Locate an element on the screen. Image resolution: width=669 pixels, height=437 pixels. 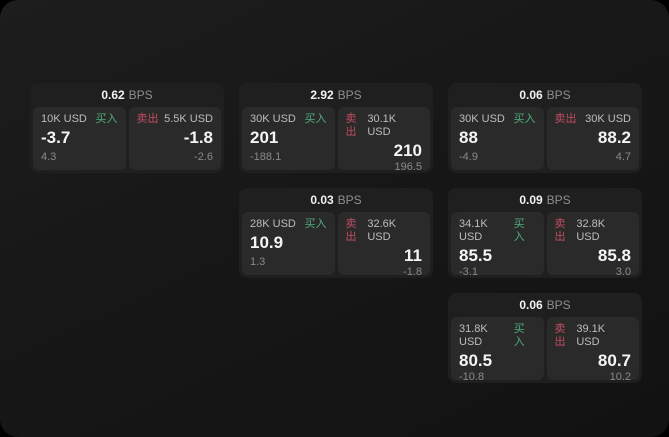
spread-value: 0.62 is located at coordinates (113, 95).